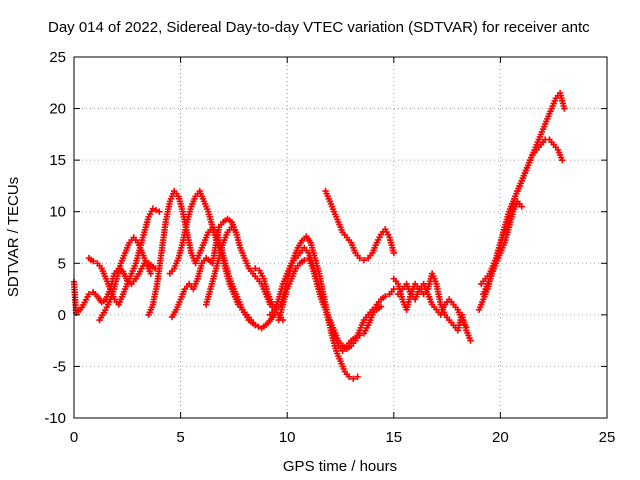 This screenshot has height=480, width=640. Describe the element at coordinates (393, 437) in the screenshot. I see `x-tick-label: 15` at that location.